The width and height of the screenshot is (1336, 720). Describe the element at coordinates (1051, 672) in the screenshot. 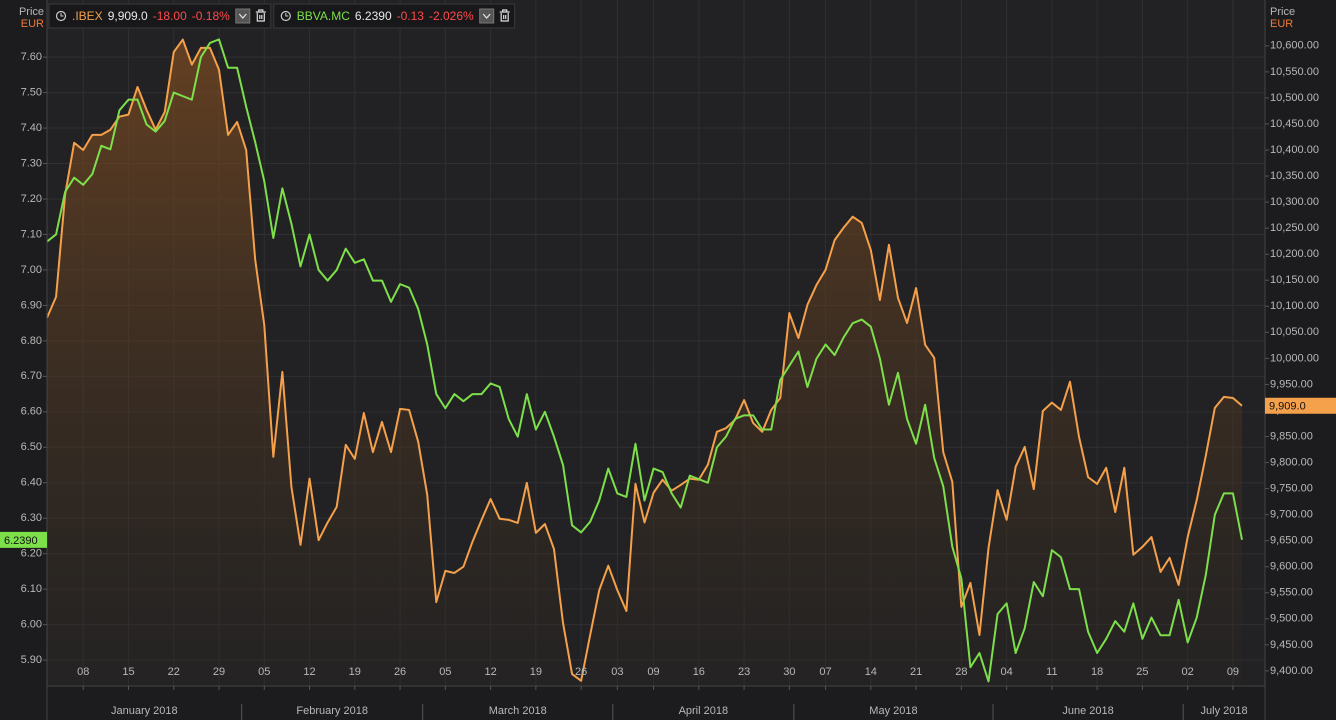

I see `x-tick-label: 11` at that location.